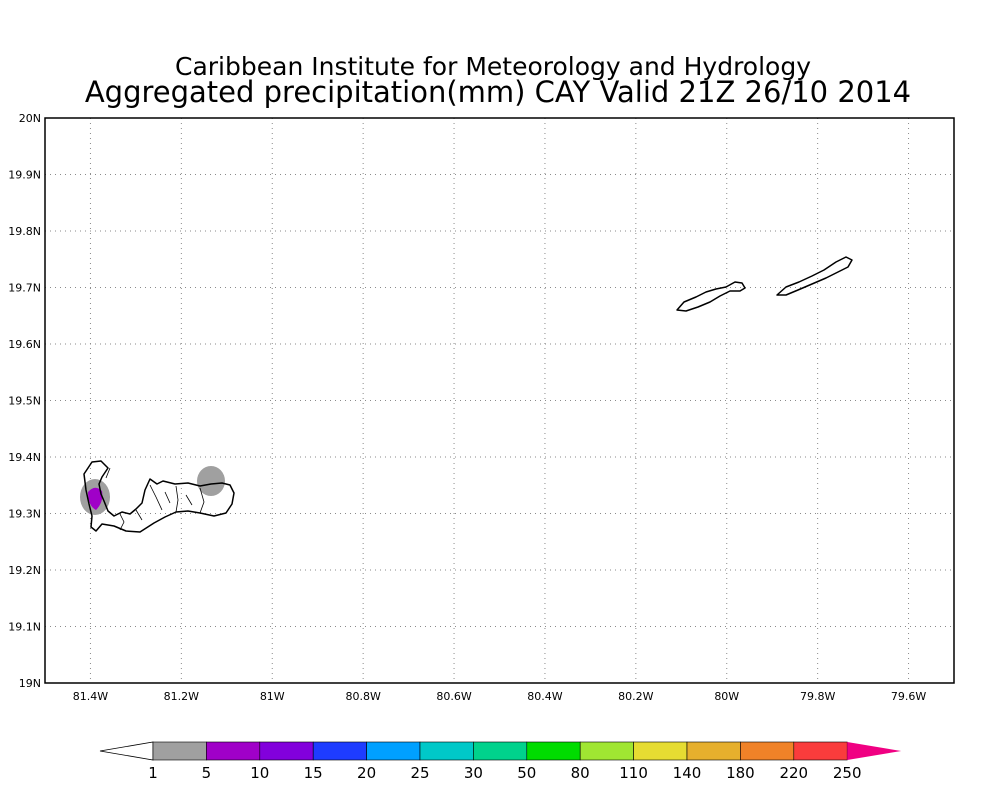 This screenshot has height=800, width=1000. Describe the element at coordinates (211, 481) in the screenshot. I see `precip-area-east-gray` at that location.